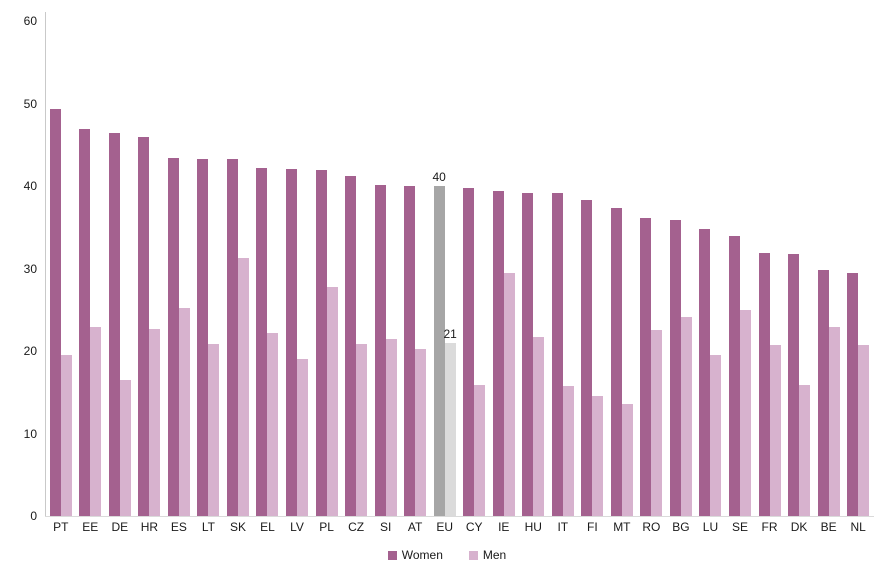  I want to click on bar-men-DE, so click(125, 447).